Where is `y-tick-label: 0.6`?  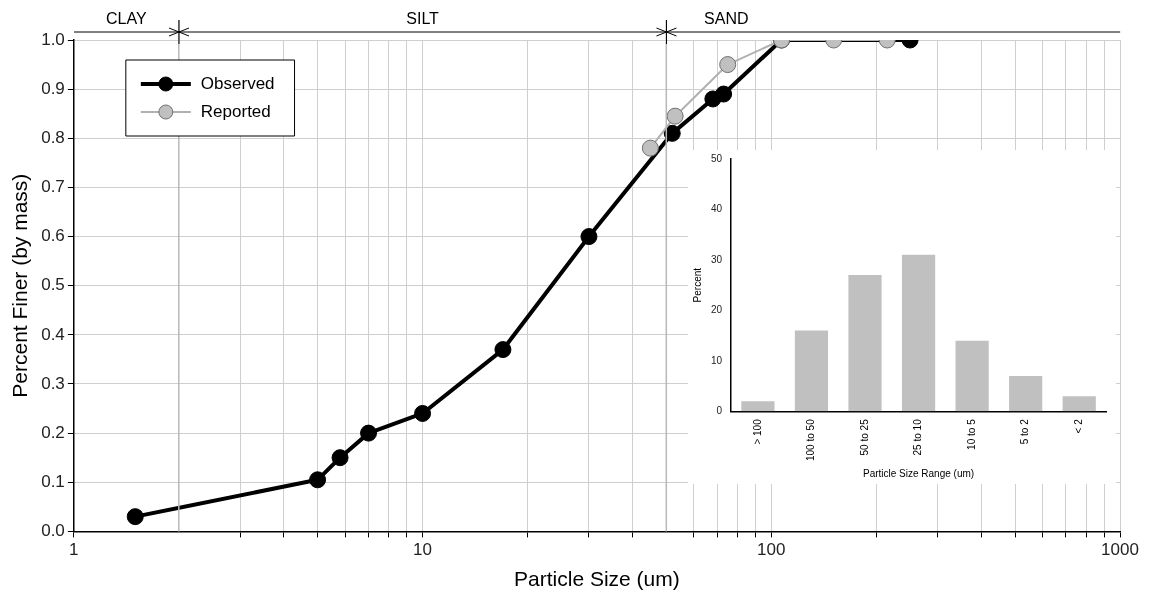
y-tick-label: 0.6 is located at coordinates (53, 236).